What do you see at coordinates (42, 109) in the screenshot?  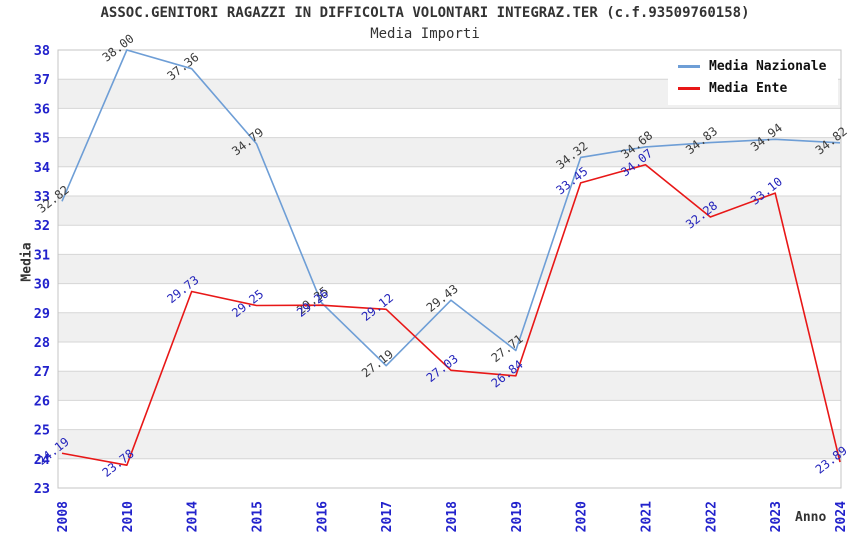 I see `y-tick-label: 36` at bounding box center [42, 109].